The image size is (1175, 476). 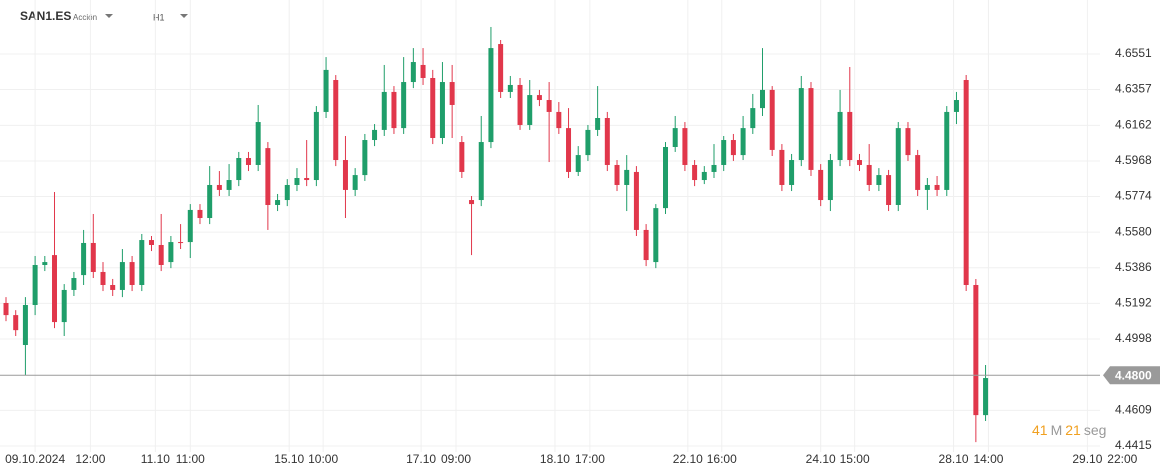 I want to click on x-tick-label: 11:00, so click(x=190, y=459).